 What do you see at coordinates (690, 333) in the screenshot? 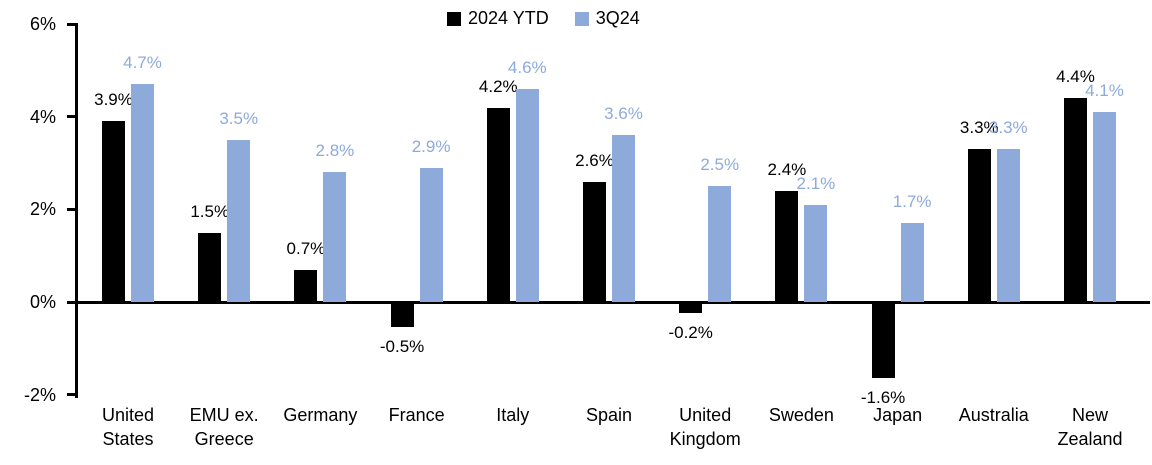
I see `value-label-2024-ytd-united-kingdom: -0.2%` at bounding box center [690, 333].